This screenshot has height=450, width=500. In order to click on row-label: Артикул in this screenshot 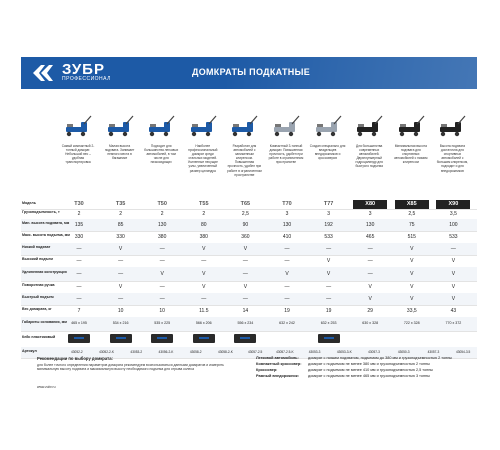, I will do `click(29, 350)`.